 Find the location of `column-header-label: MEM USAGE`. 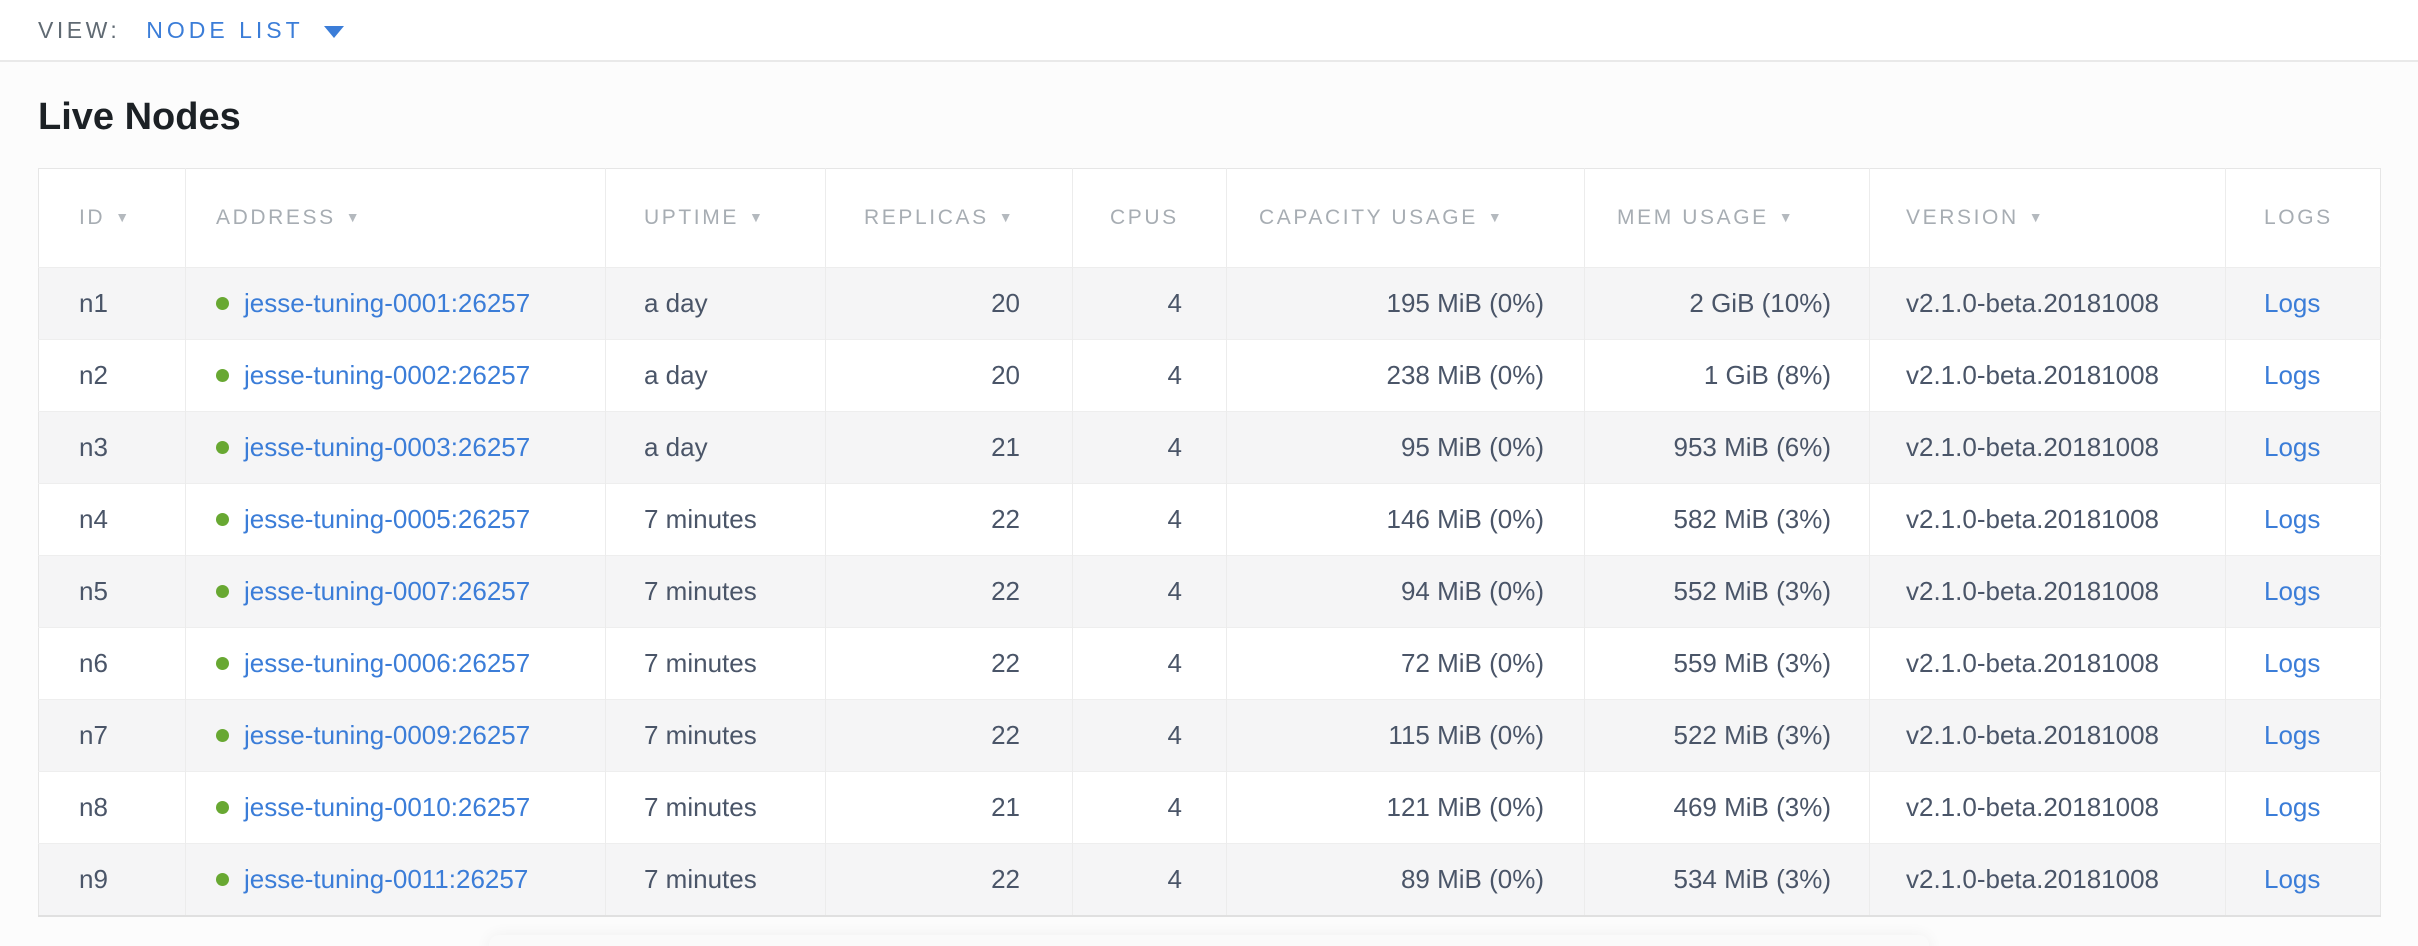

column-header-label: MEM USAGE is located at coordinates (1693, 217).